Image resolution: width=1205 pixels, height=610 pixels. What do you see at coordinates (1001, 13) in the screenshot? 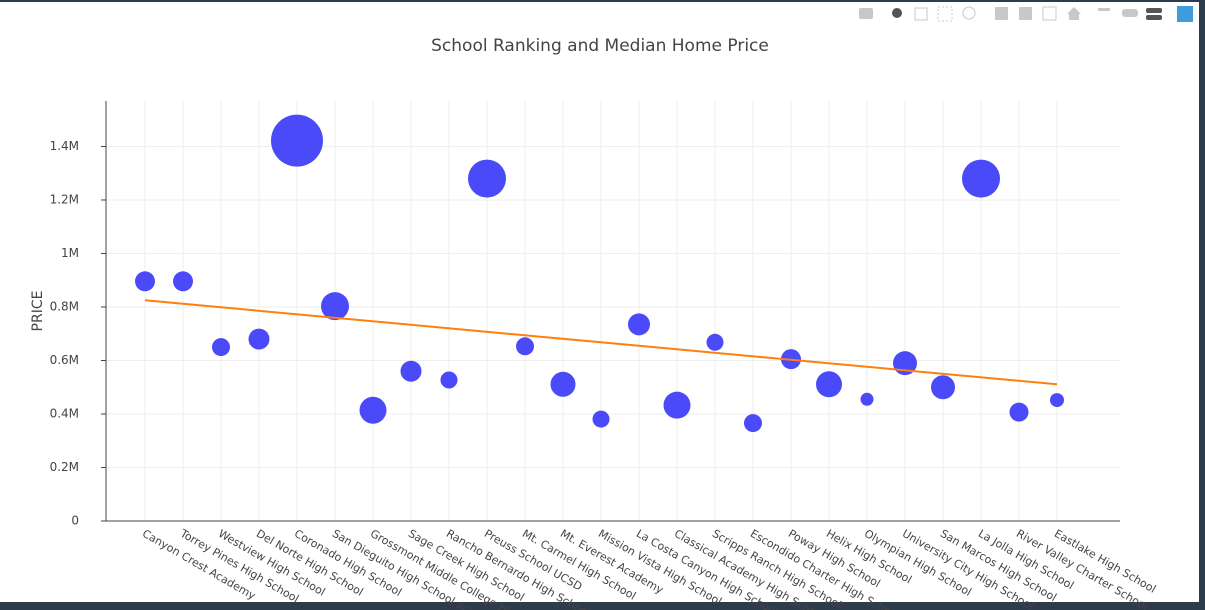
I see `tool-zoom-in` at bounding box center [1001, 13].